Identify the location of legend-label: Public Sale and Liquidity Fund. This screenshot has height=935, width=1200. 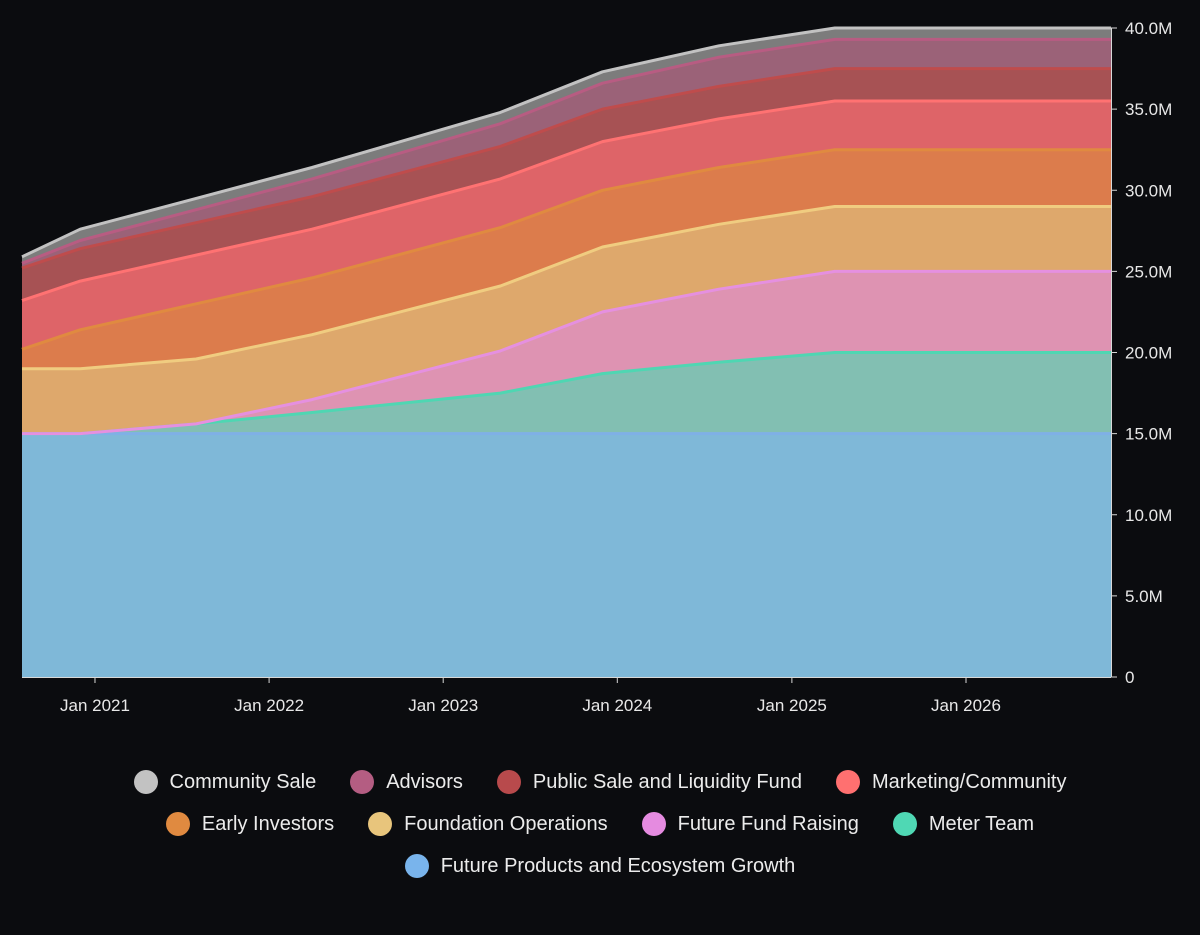
(667, 781).